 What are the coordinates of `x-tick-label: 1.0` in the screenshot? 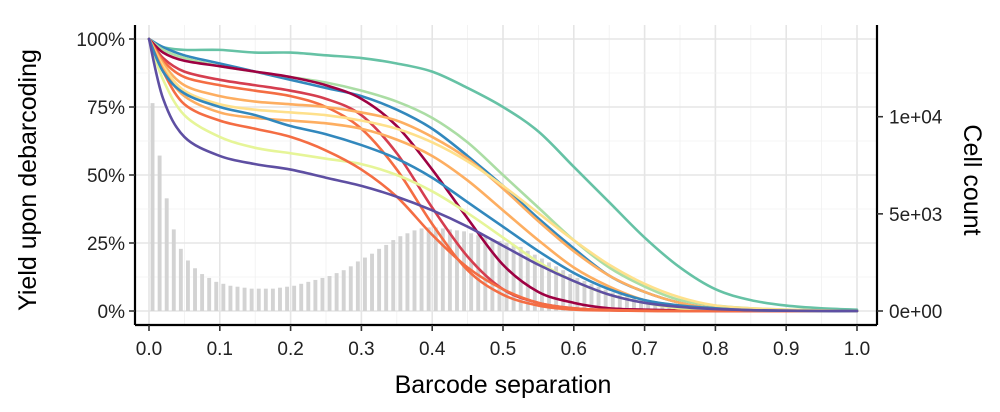 It's located at (857, 349).